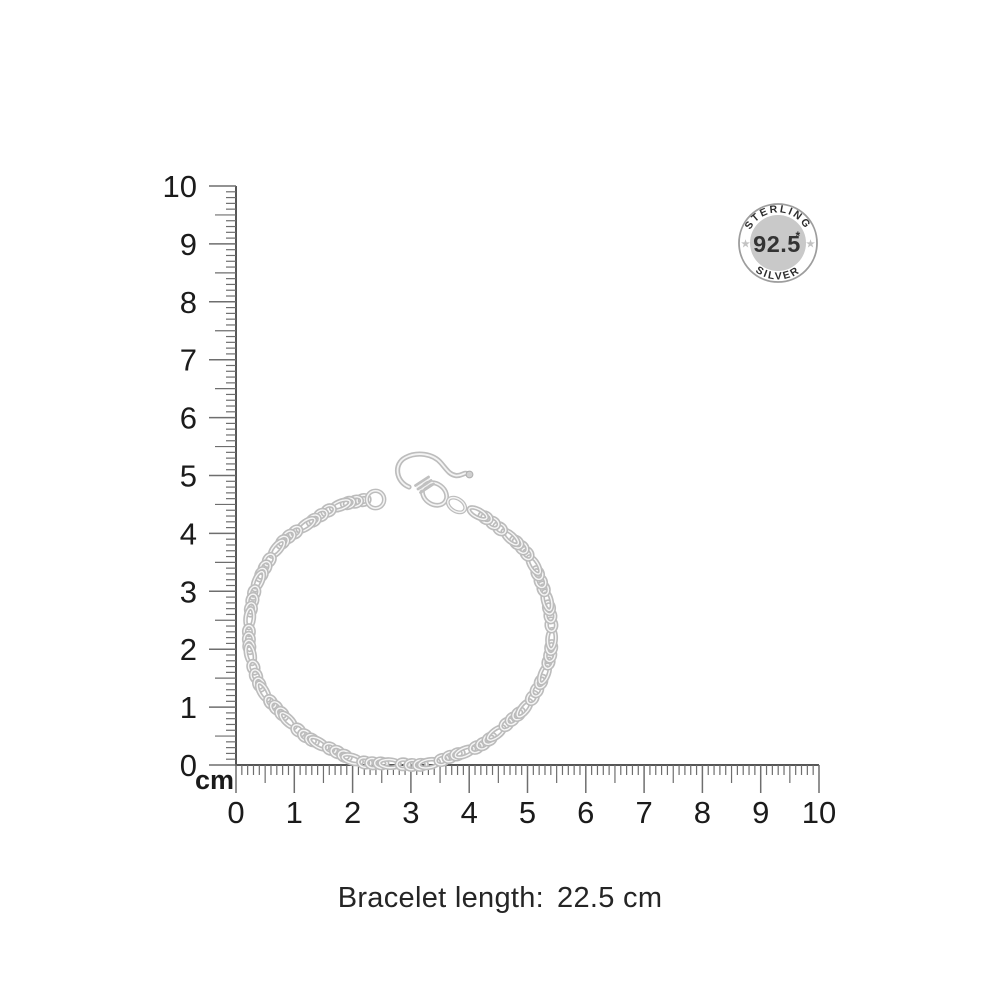 This screenshot has width=1000, height=1000. I want to click on badge-bottom-text: SILVER, so click(776, 273).